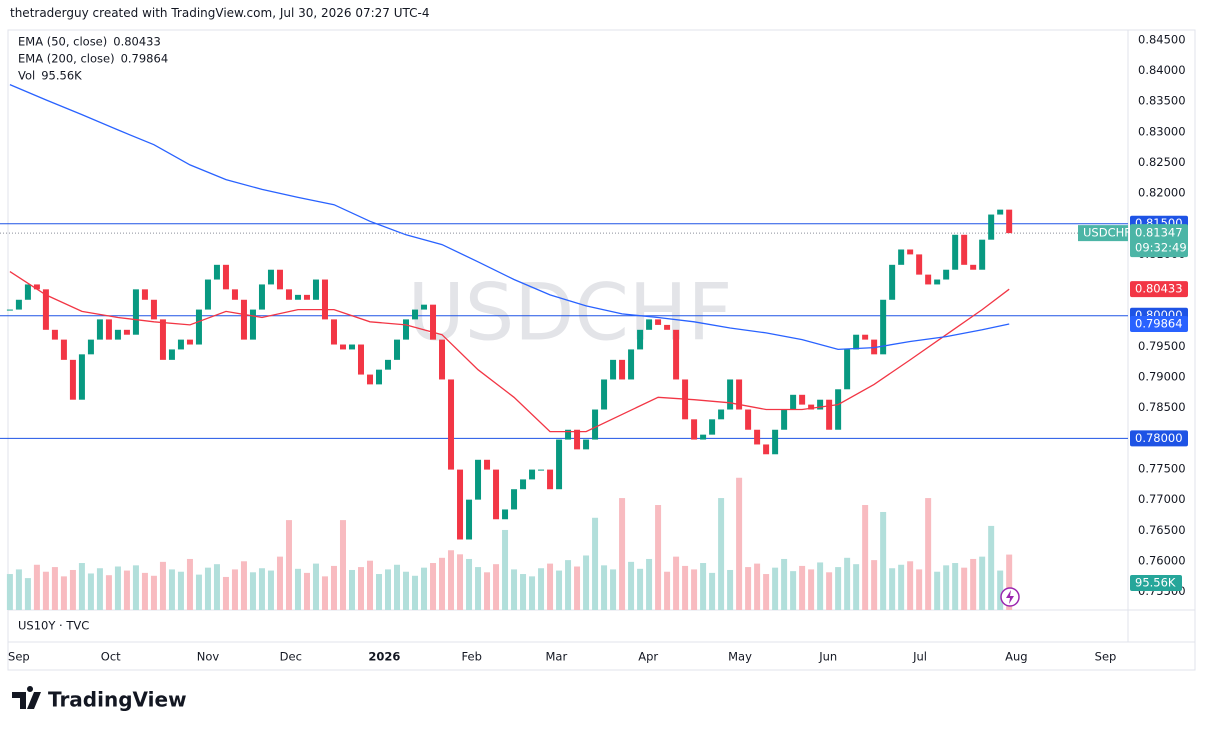  I want to click on y-tick-label: 0.82500, so click(1162, 162).